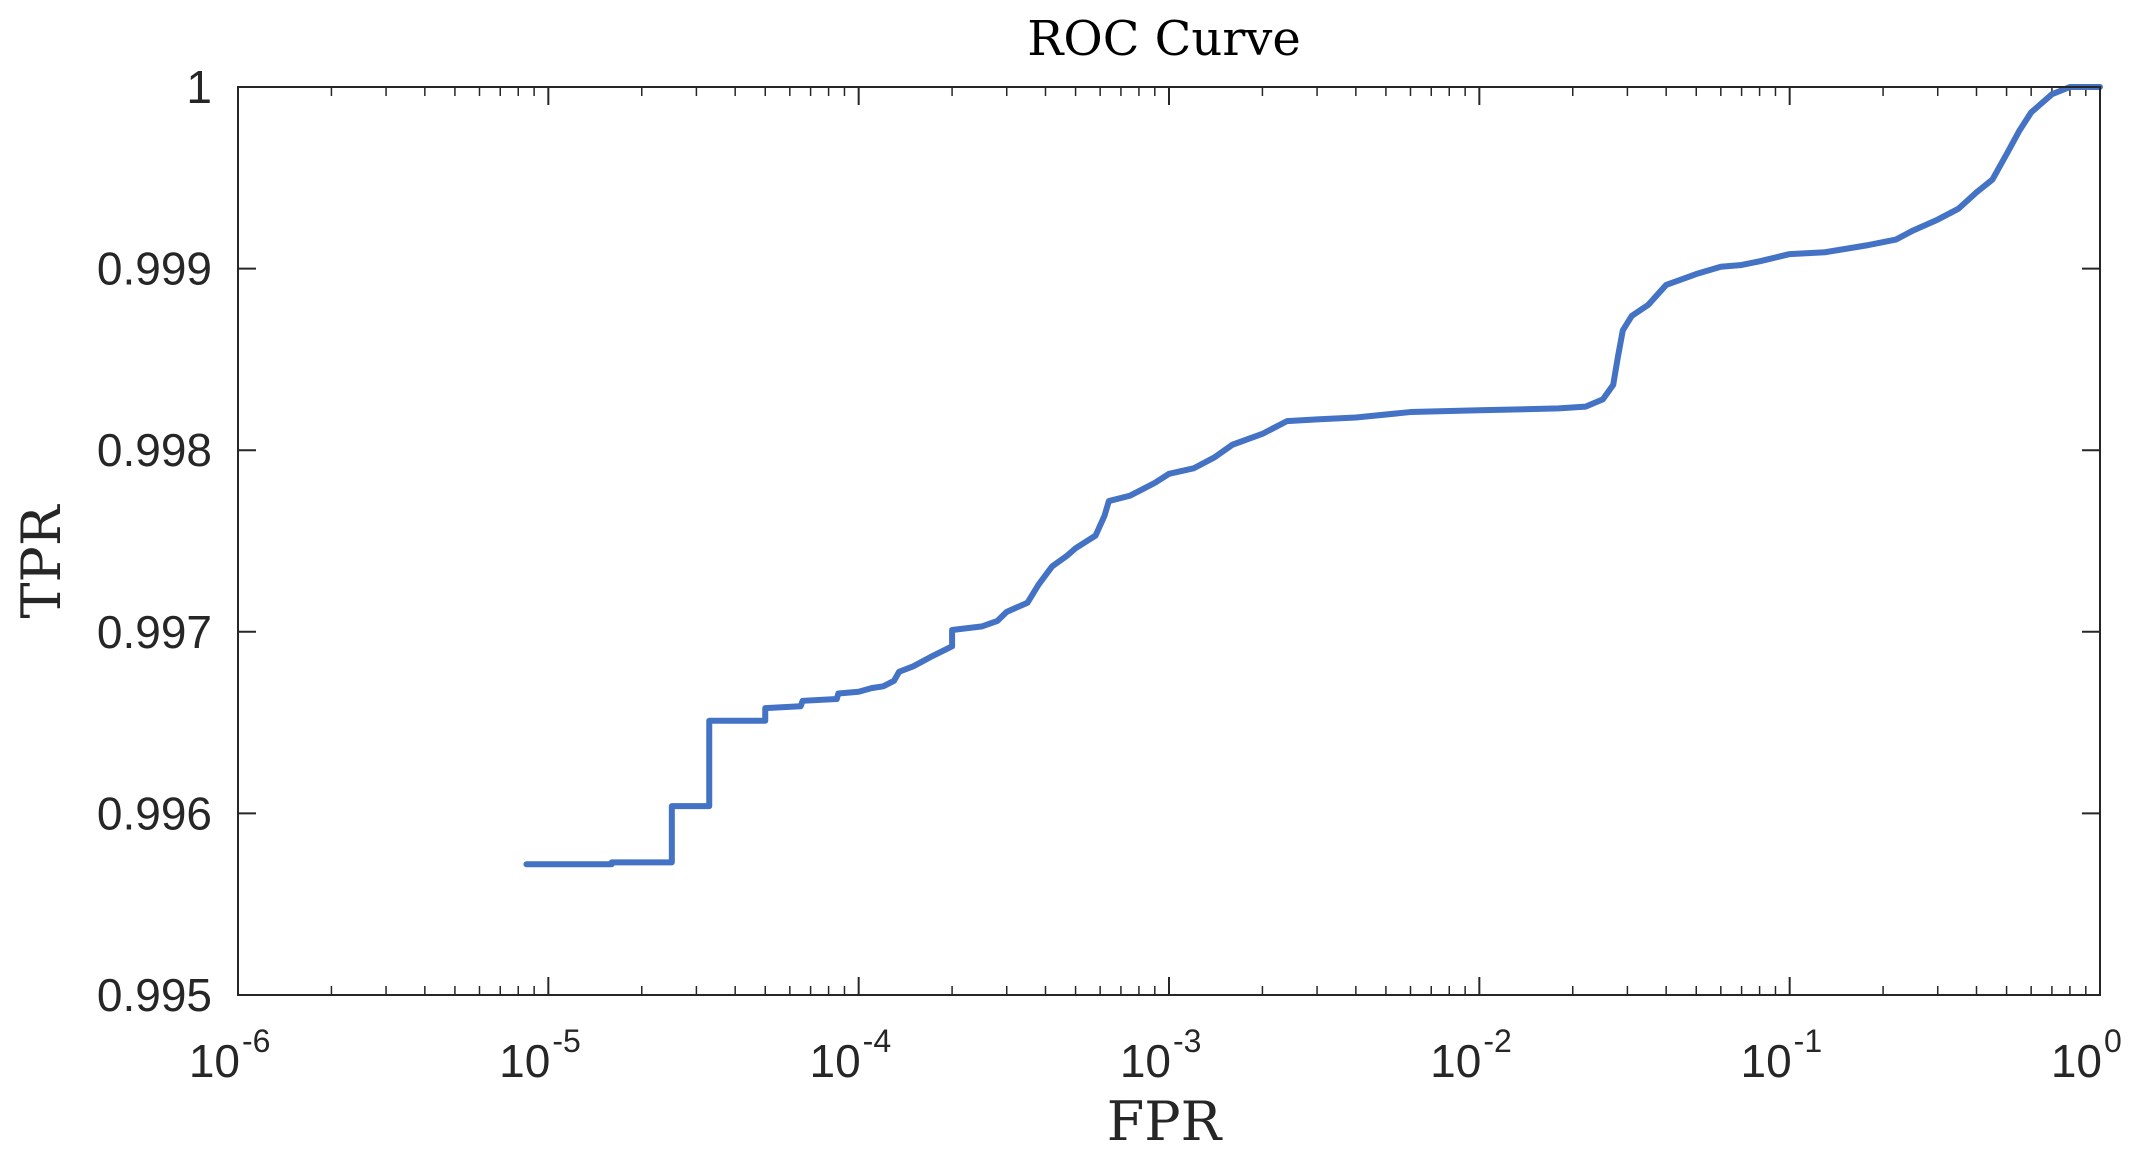  What do you see at coordinates (1808, 1041) in the screenshot?
I see `x-tick-exponent: -1` at bounding box center [1808, 1041].